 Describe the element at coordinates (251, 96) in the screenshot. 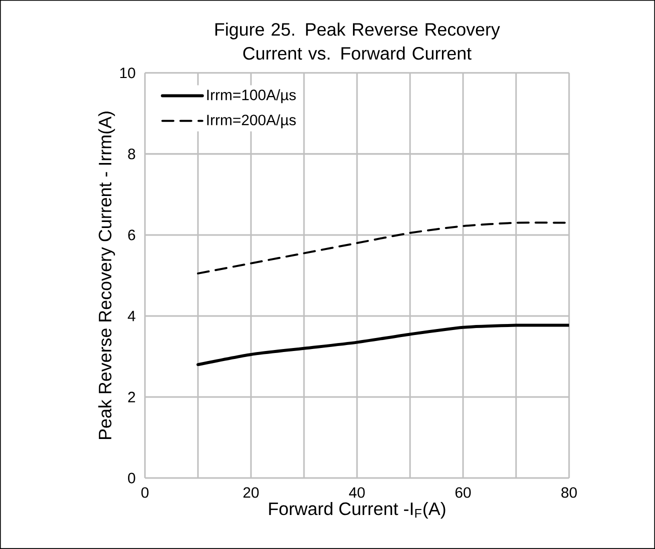

I see `legend-label: Irrm=100A/µs` at that location.